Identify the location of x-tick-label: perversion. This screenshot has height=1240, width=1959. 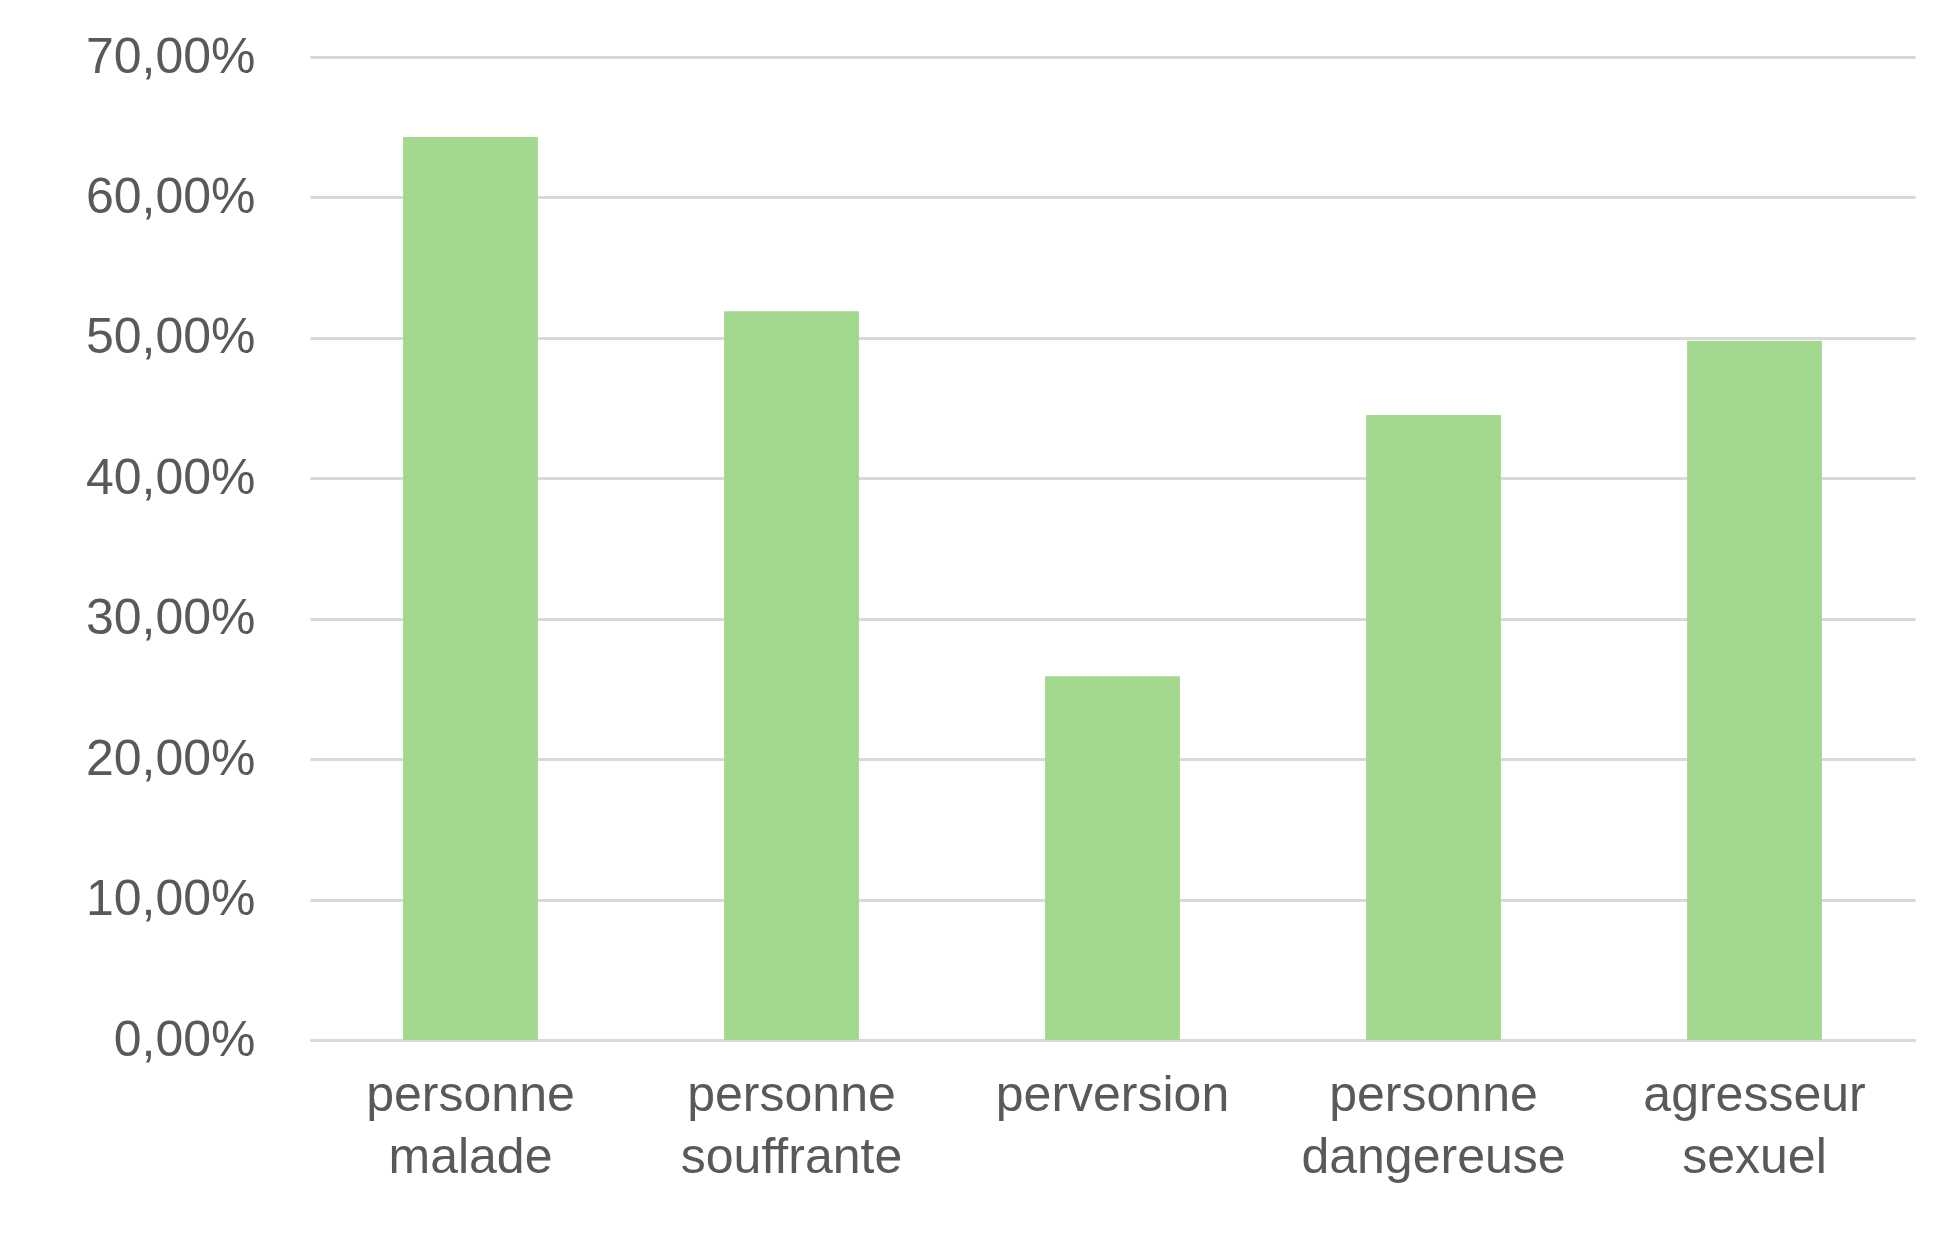
(1112, 1093).